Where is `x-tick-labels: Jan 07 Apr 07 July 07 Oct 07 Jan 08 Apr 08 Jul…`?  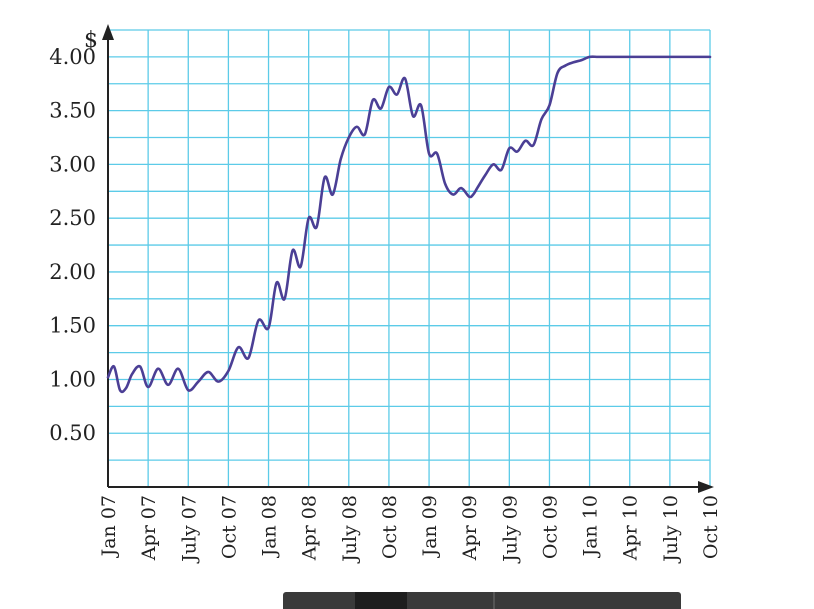 x-tick-labels: Jan 07 Apr 07 July 07 Oct 07 Jan 08 Apr 08 Jul… is located at coordinates (410, 529).